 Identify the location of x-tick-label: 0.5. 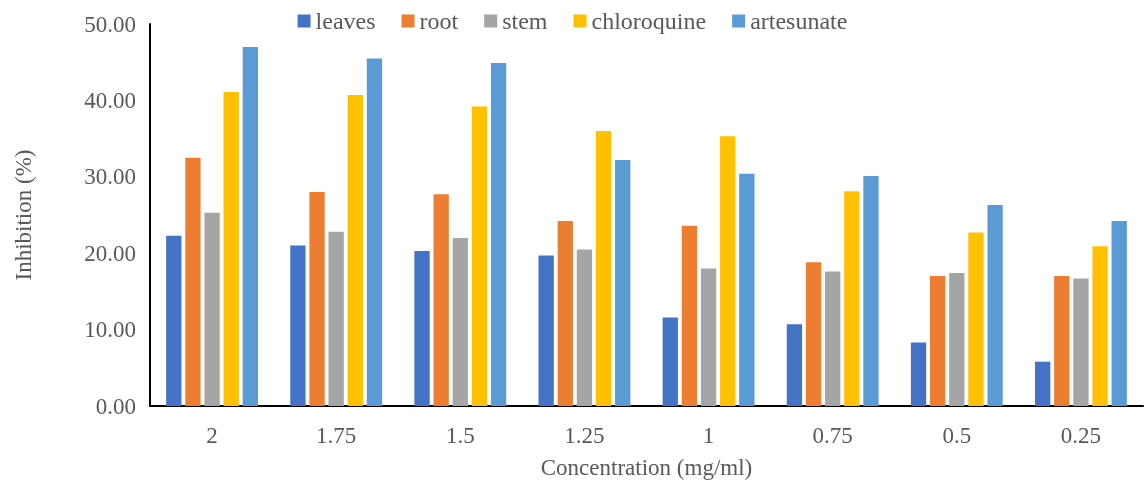
(957, 435).